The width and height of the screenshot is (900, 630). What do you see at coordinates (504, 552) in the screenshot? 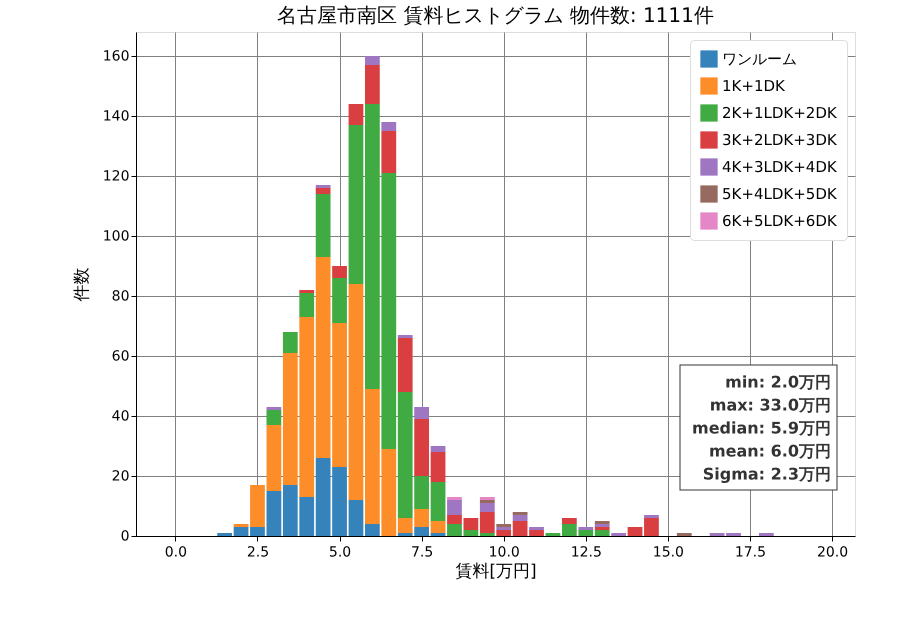
I see `x-tick-label: 10.0` at bounding box center [504, 552].